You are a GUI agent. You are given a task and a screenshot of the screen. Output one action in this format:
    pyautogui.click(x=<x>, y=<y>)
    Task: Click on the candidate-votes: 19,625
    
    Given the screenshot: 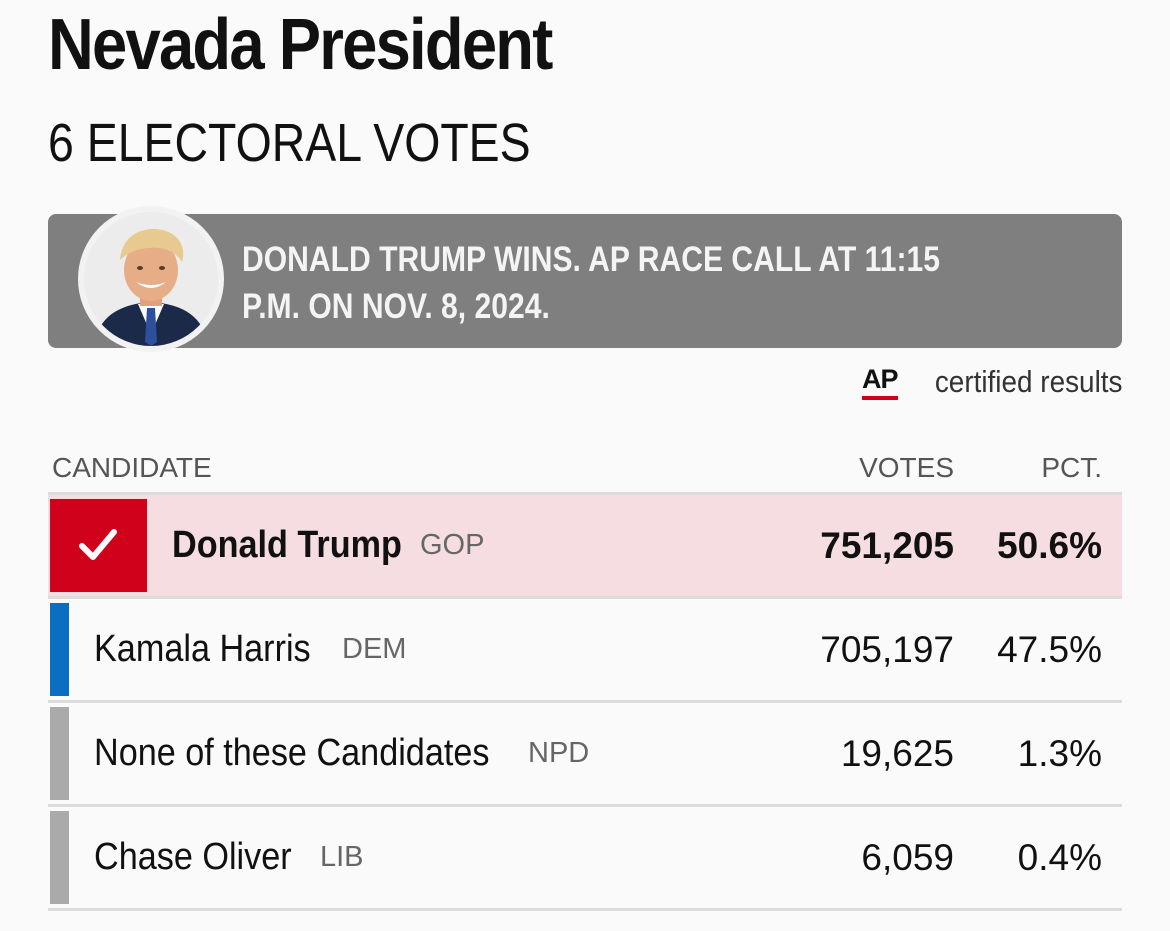 What is the action you would take?
    pyautogui.click(x=897, y=753)
    